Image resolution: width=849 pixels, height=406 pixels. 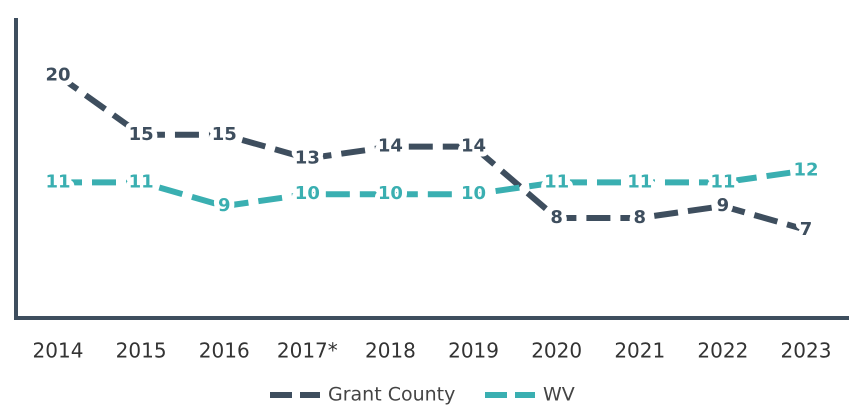 I want to click on x-tick-label: 2014, so click(x=58, y=351).